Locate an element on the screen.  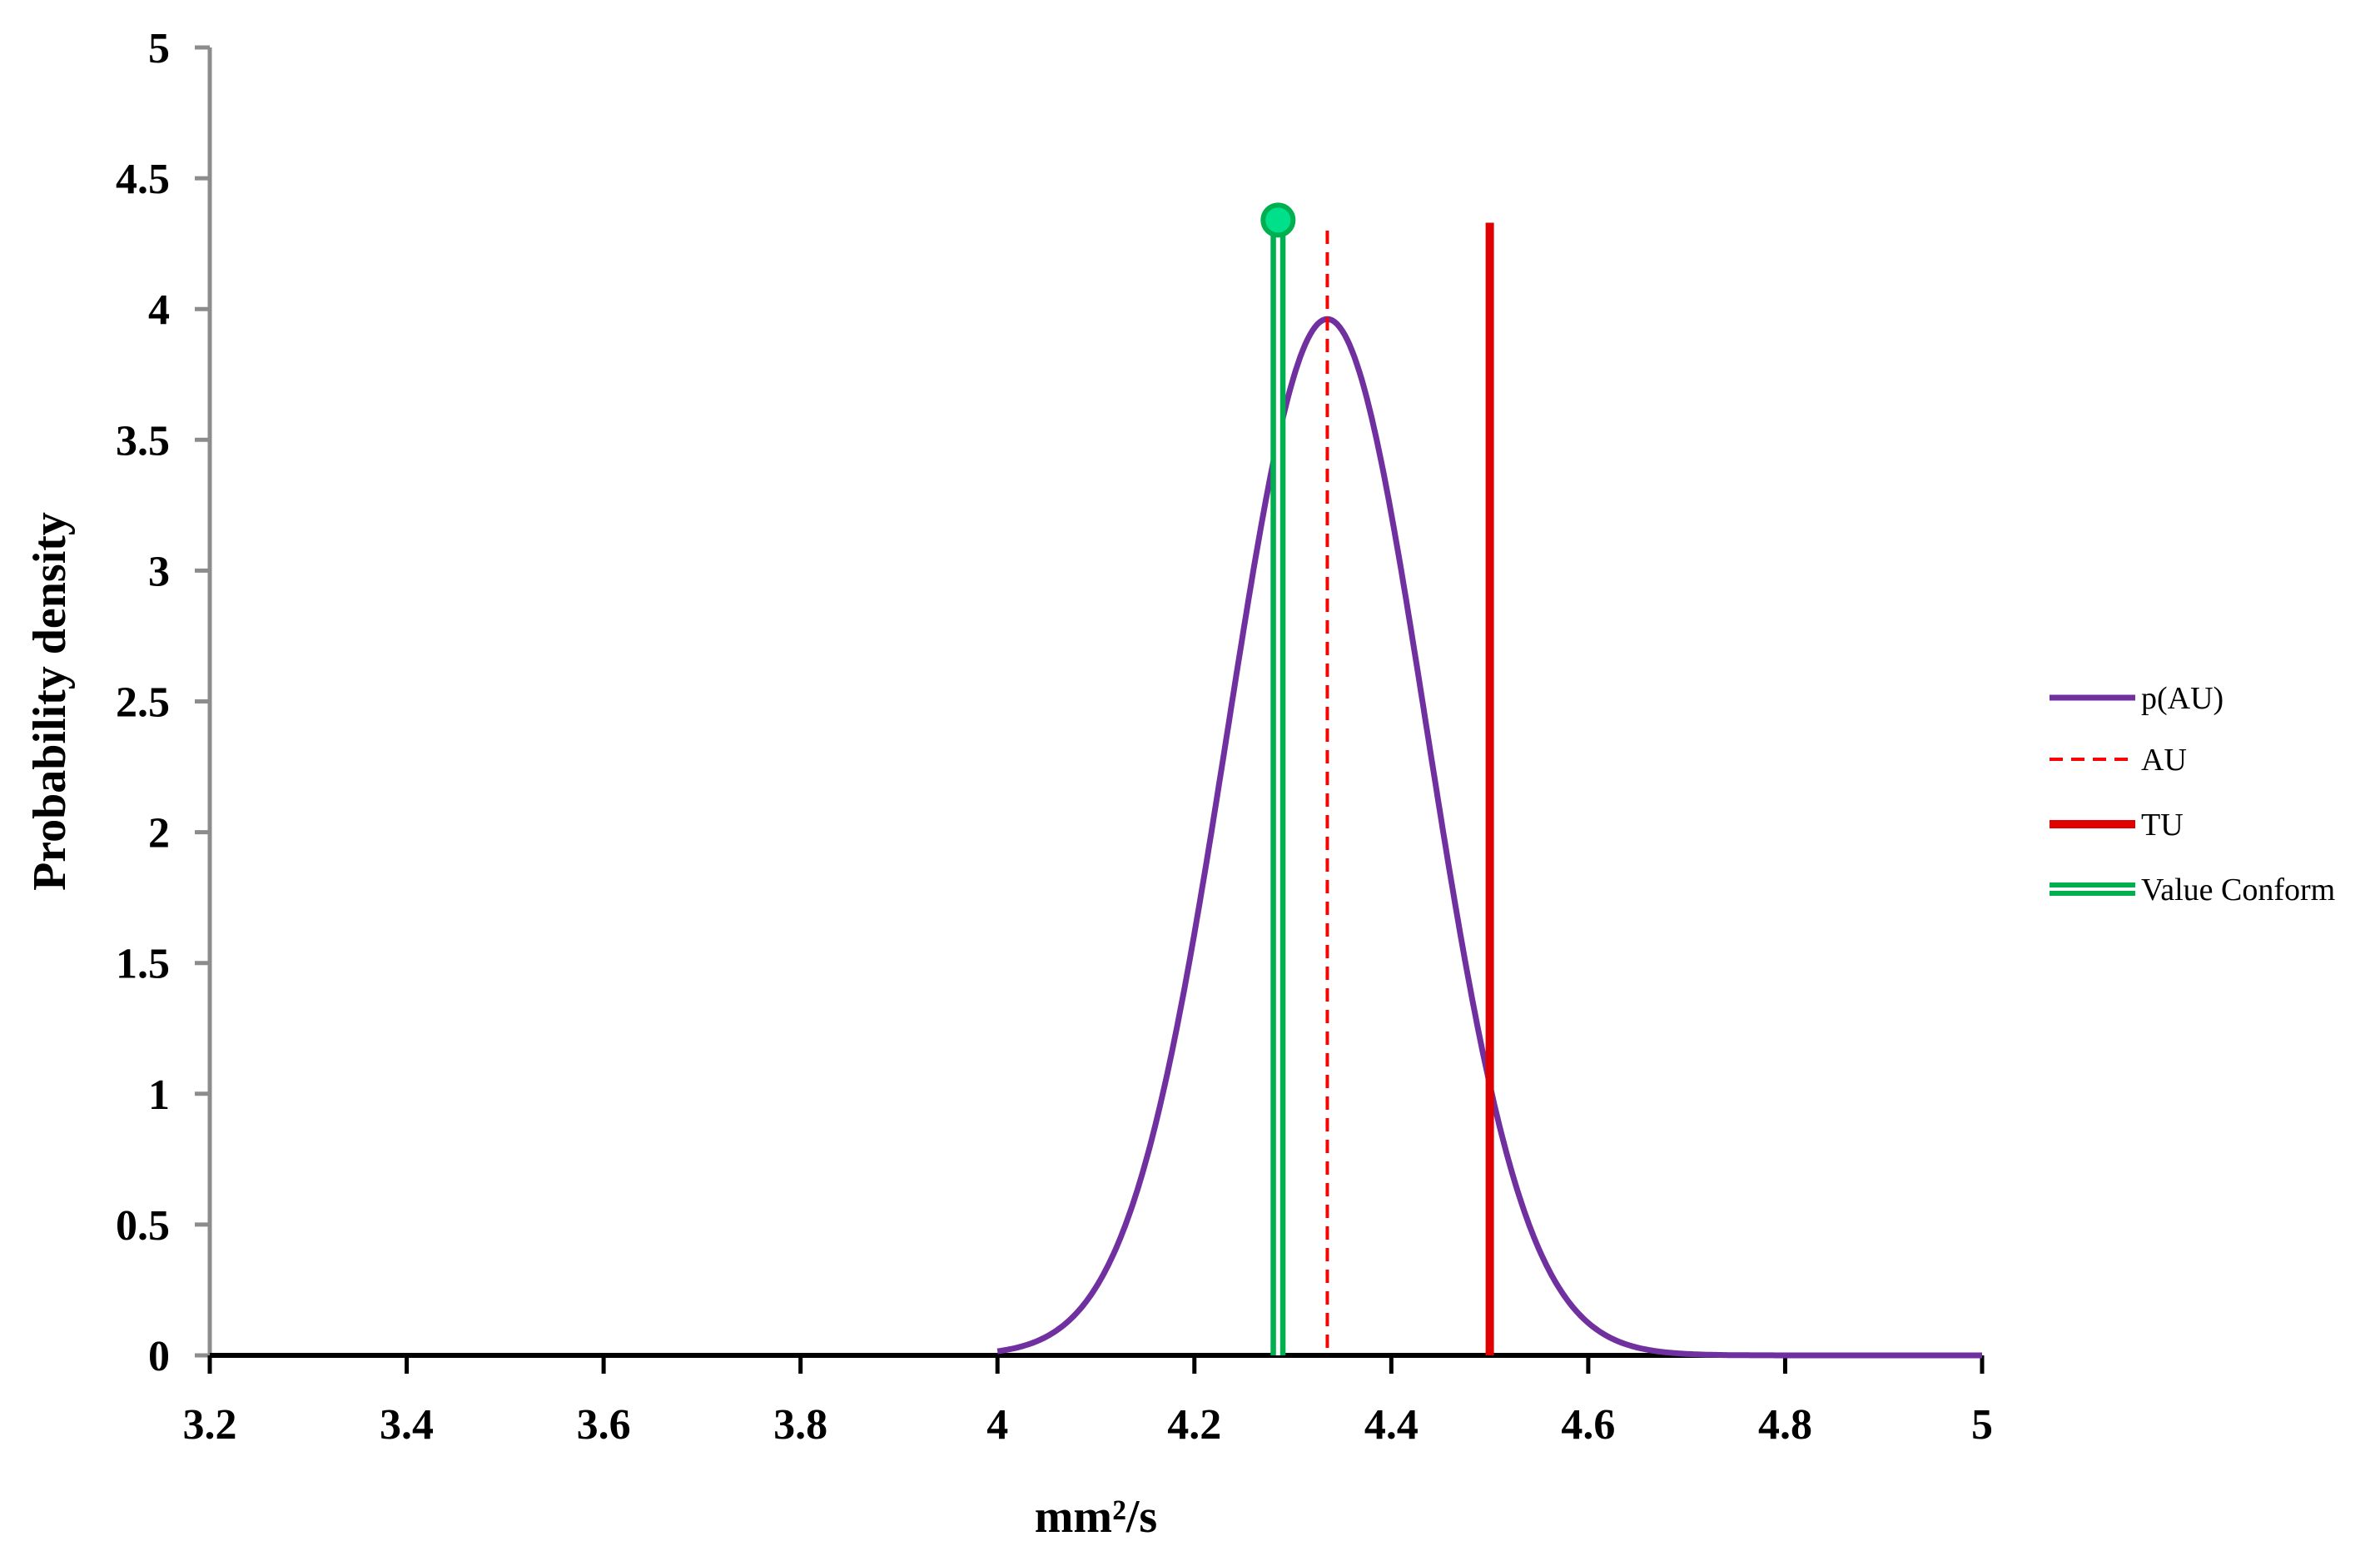
y-tick-label: 3 is located at coordinates (159, 571).